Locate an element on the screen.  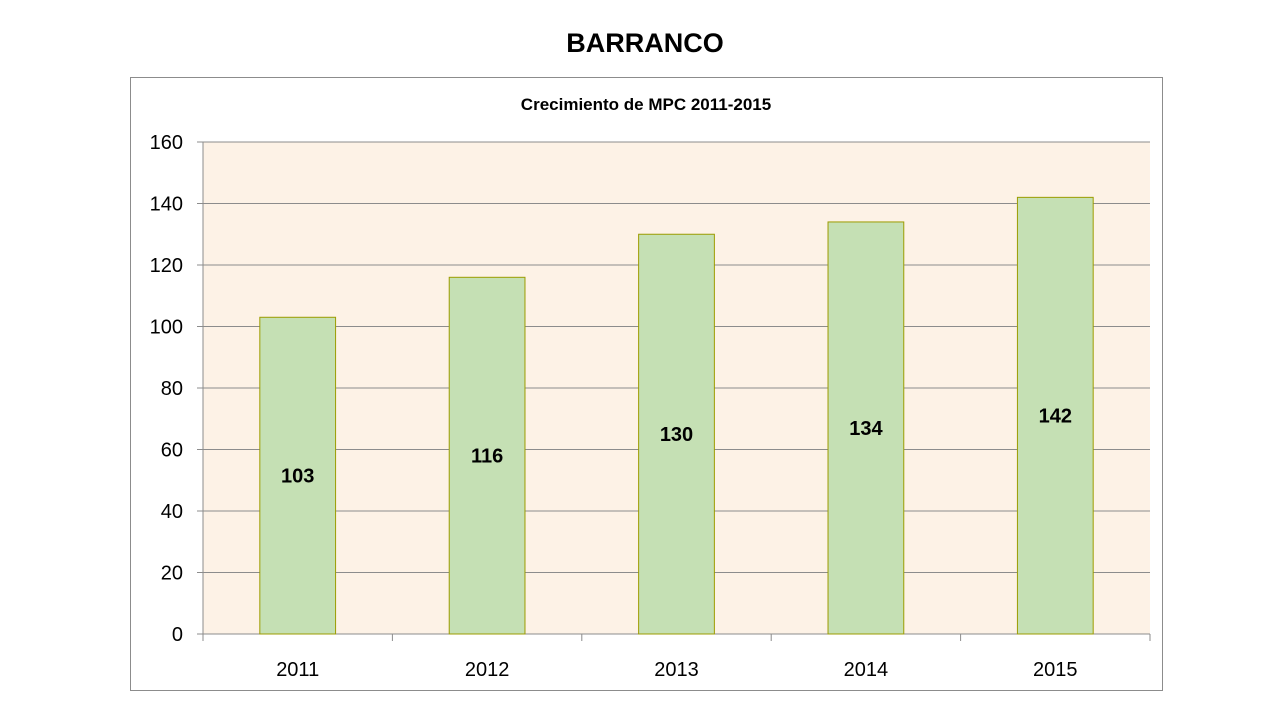
y-tick-label: 160 is located at coordinates (166, 143).